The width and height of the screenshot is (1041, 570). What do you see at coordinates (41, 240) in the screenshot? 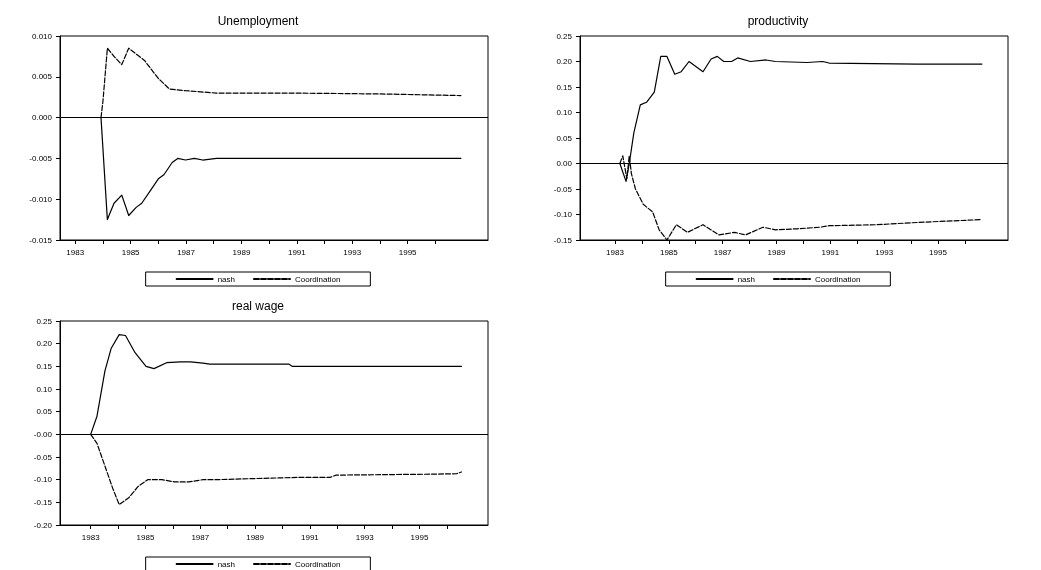
I see `y-tick-label: -0.015` at bounding box center [41, 240].